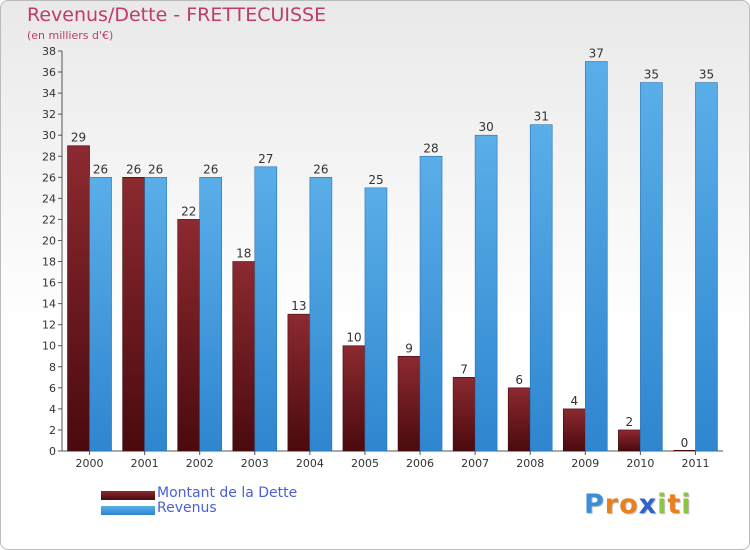 The height and width of the screenshot is (550, 750). I want to click on bar-revenue-2001, so click(155, 314).